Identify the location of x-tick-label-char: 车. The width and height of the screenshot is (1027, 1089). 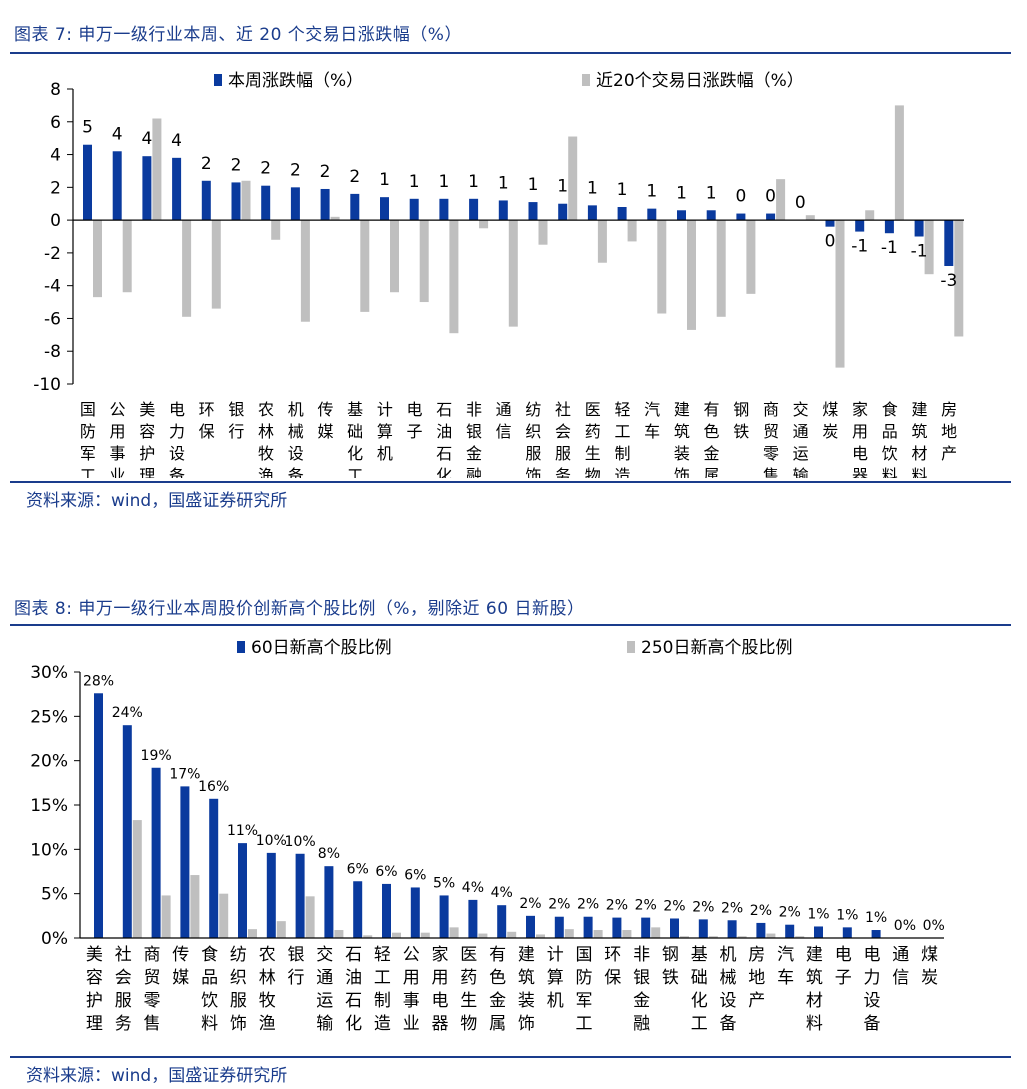
(785, 978).